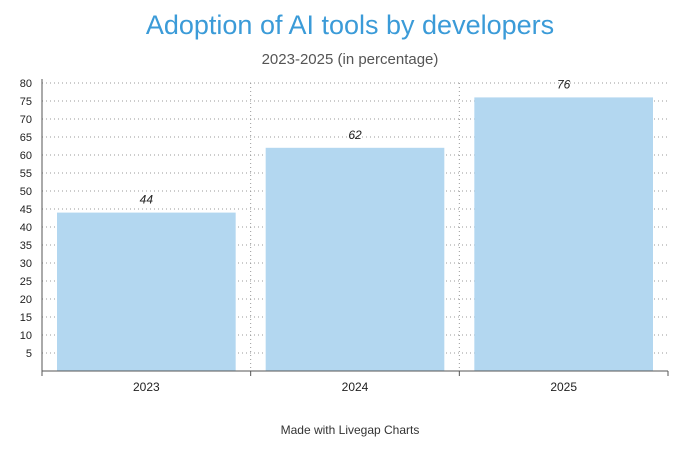 The height and width of the screenshot is (450, 700). What do you see at coordinates (563, 387) in the screenshot?
I see `x-tick-label: 2025` at bounding box center [563, 387].